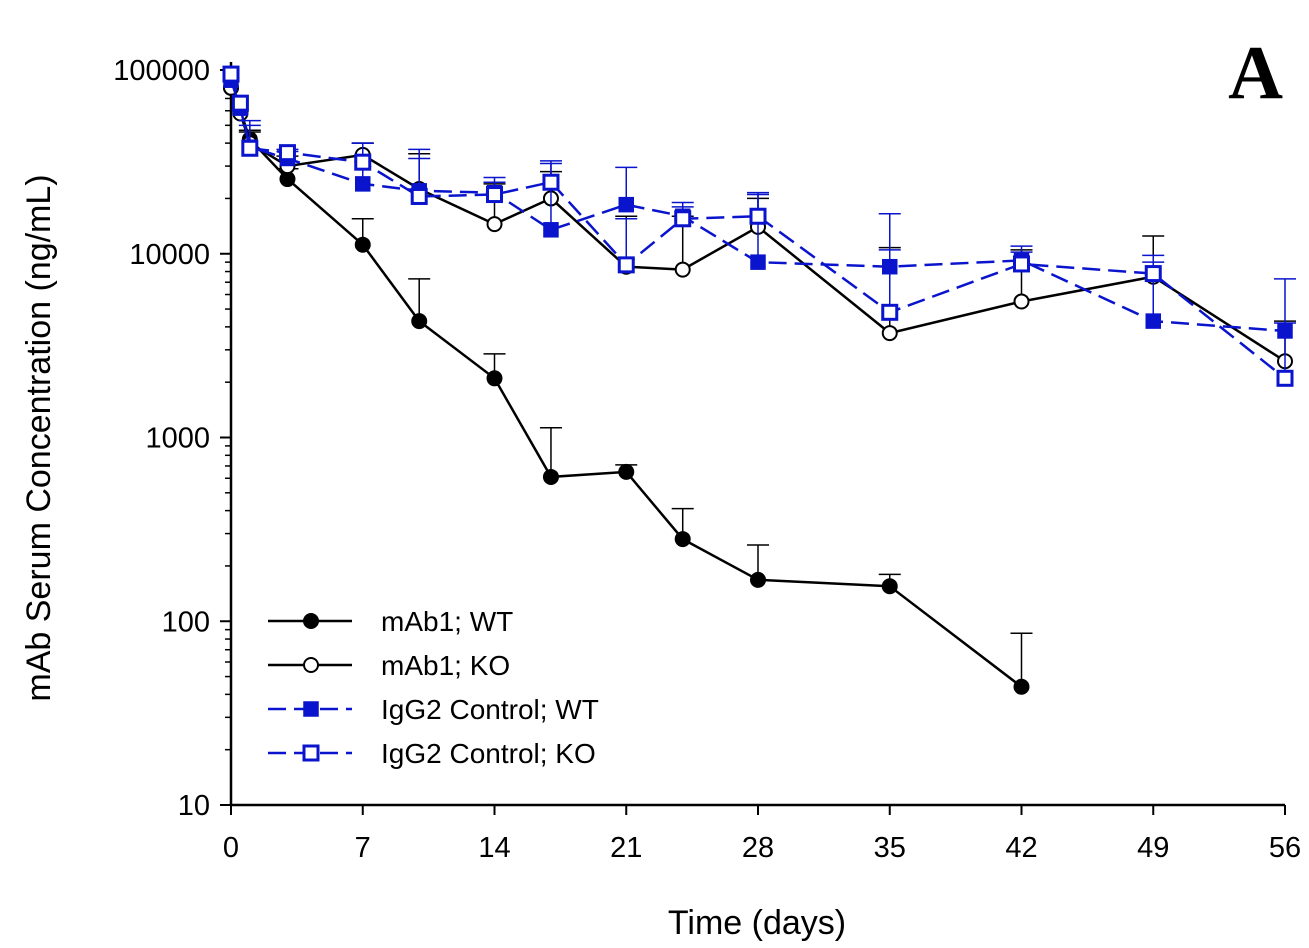 Image resolution: width=1309 pixels, height=948 pixels. Describe the element at coordinates (1153, 848) in the screenshot. I see `x-tick-label: 49` at that location.